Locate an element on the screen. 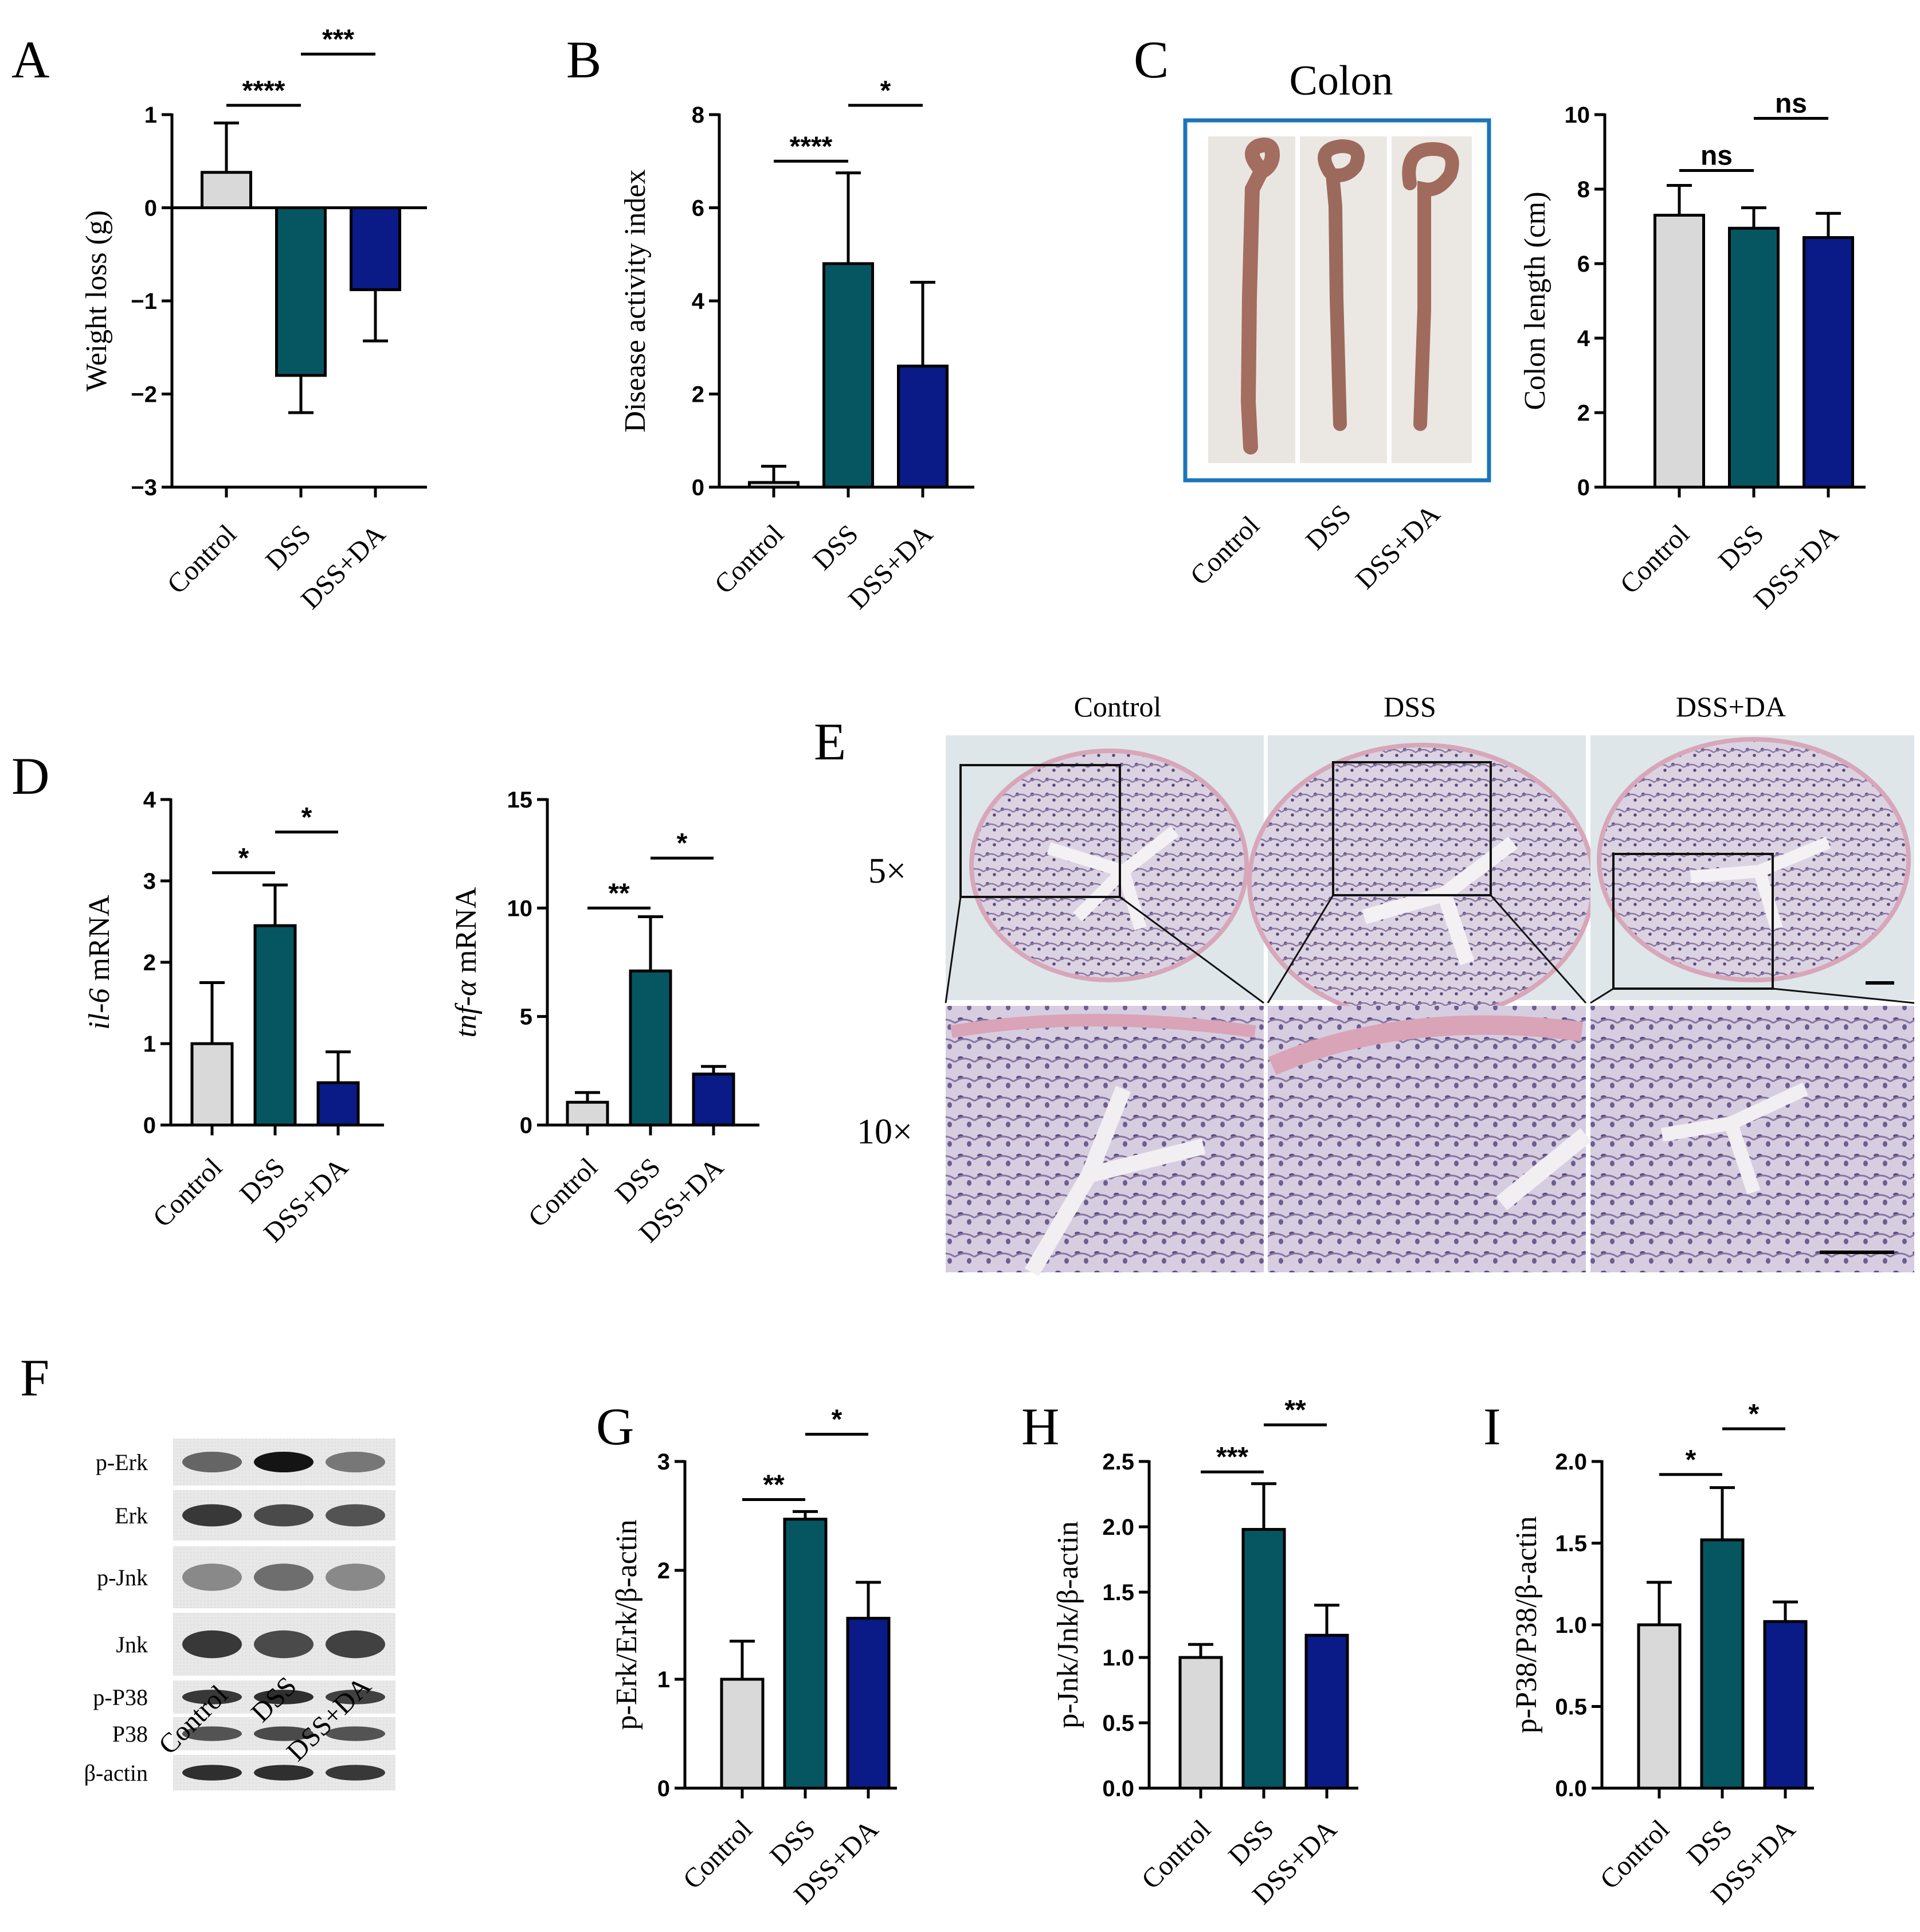  panel-label-H: H is located at coordinates (1040, 1427).